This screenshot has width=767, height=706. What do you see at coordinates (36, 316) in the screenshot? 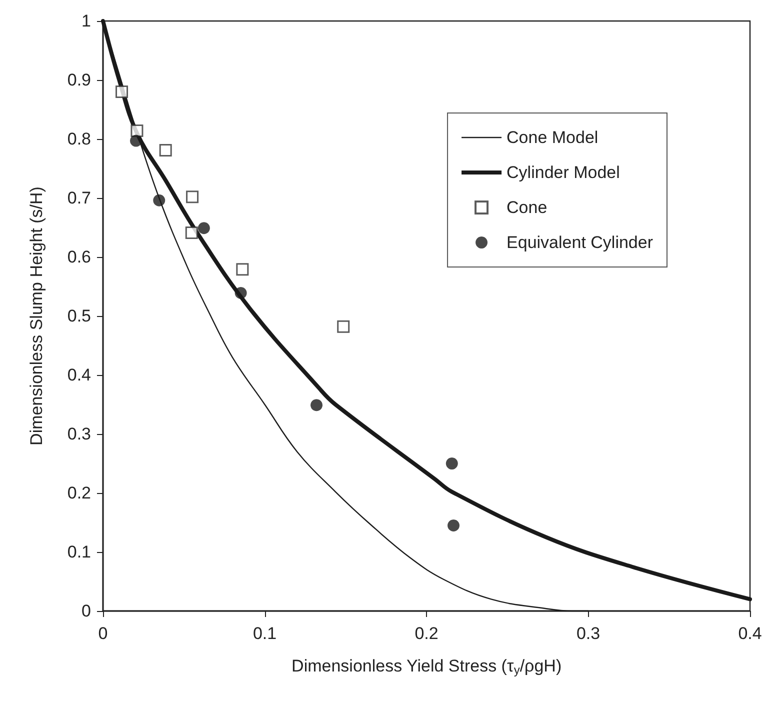
I see `y-axis-title: Dimensionless Slump Height (s/H)` at bounding box center [36, 316].